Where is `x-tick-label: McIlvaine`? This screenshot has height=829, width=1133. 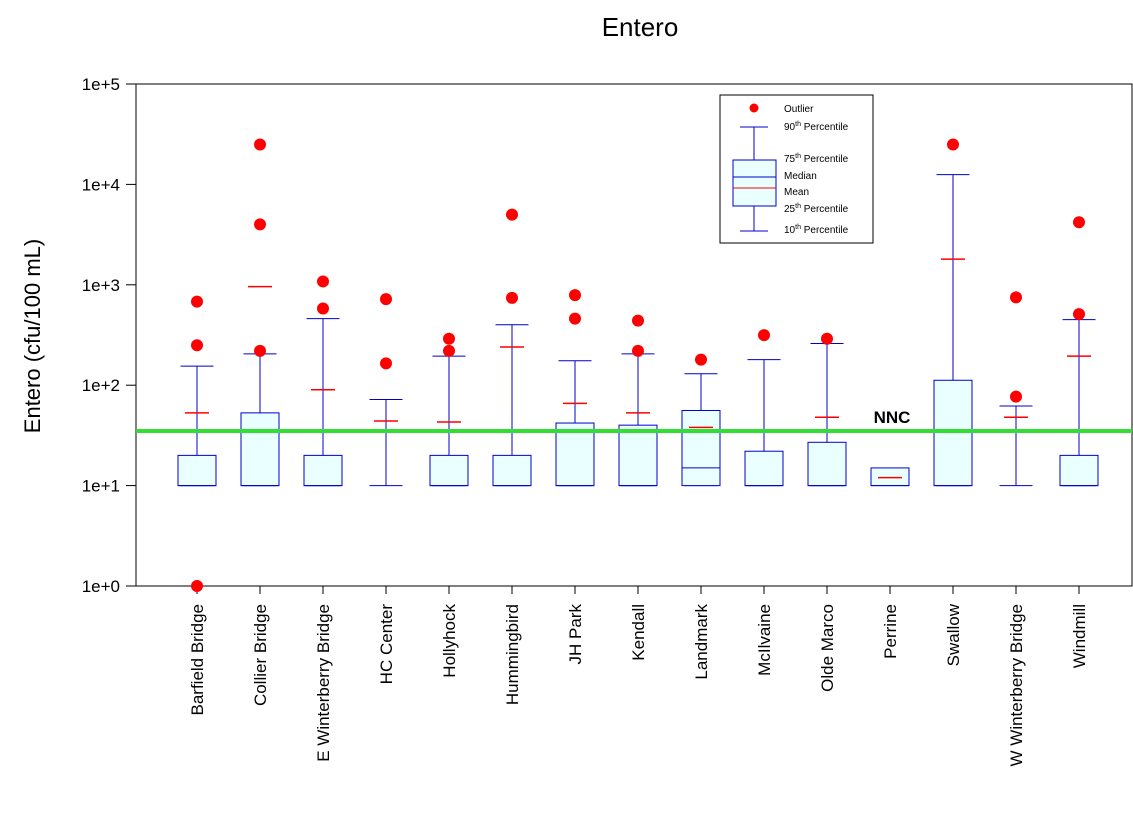
x-tick-label: McIlvaine is located at coordinates (764, 640).